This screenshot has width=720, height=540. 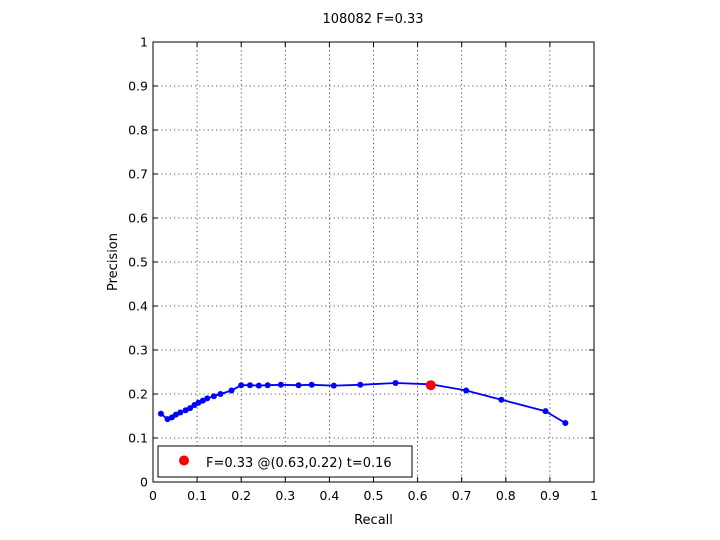 What do you see at coordinates (372, 19) in the screenshot?
I see `chart-title: 108082 F=0.33` at bounding box center [372, 19].